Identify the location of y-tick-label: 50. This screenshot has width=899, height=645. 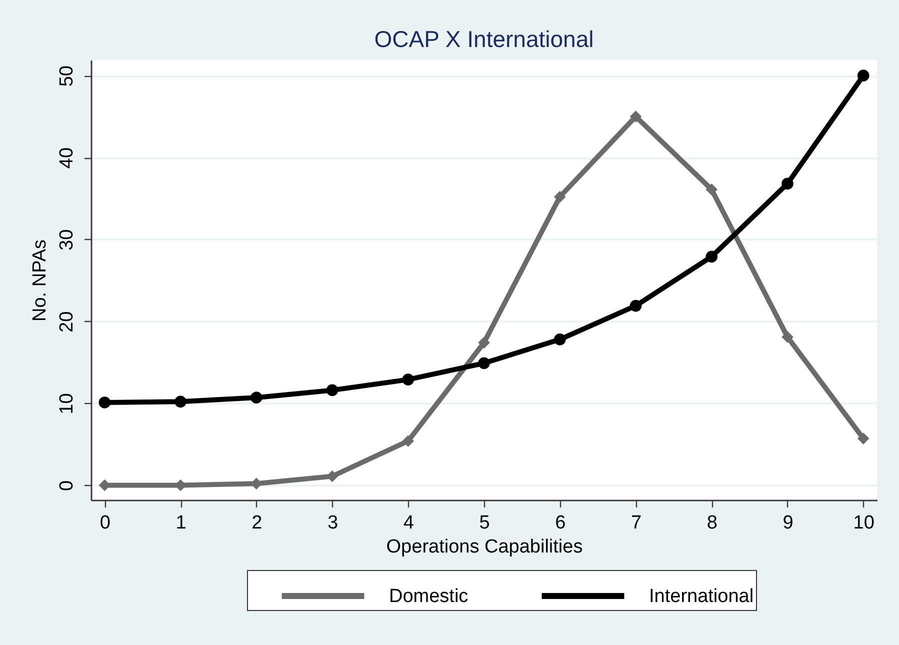
(67, 76).